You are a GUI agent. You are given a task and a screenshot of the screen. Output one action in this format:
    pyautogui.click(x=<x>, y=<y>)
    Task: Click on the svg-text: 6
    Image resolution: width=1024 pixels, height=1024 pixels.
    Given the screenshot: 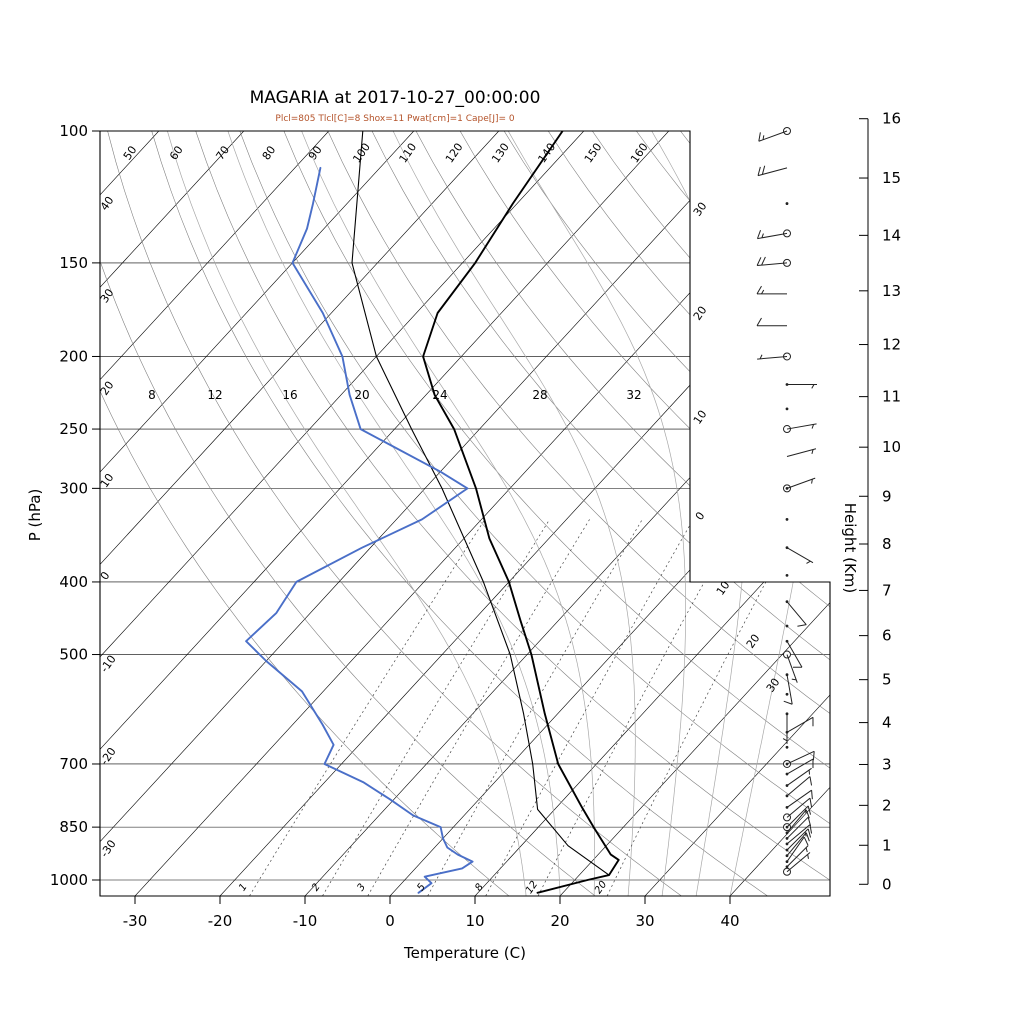 What is the action you would take?
    pyautogui.click(x=887, y=636)
    